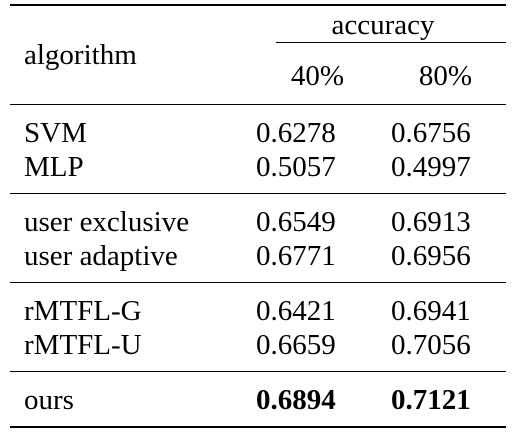  Describe the element at coordinates (296, 345) in the screenshot. I see `row-value-40: 0.6659` at that location.